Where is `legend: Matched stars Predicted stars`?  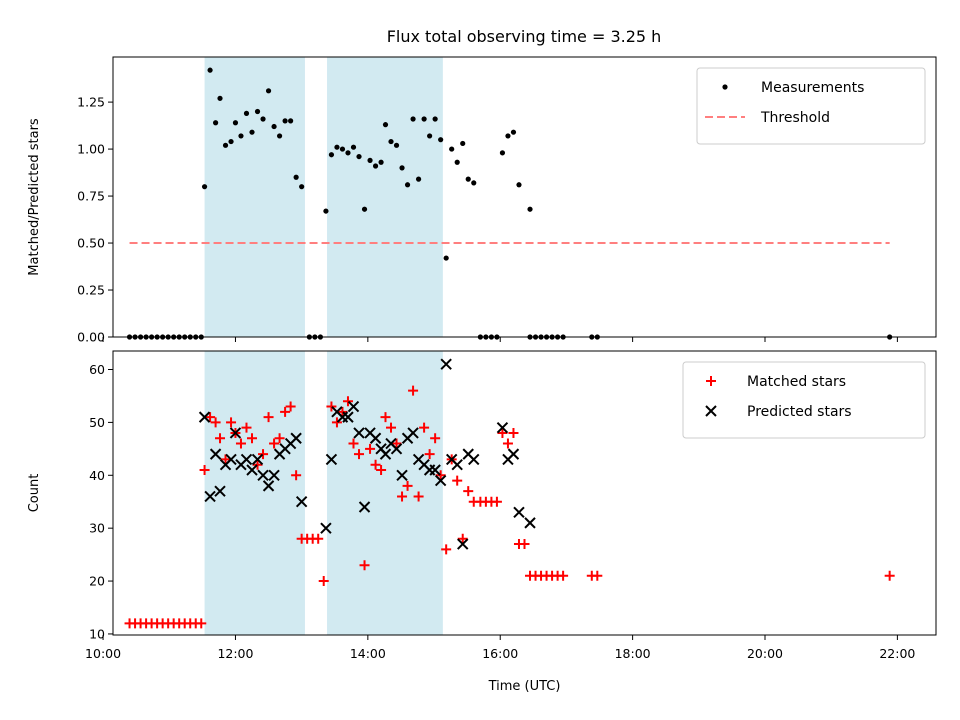
legend: Matched stars Predicted stars is located at coordinates (804, 400).